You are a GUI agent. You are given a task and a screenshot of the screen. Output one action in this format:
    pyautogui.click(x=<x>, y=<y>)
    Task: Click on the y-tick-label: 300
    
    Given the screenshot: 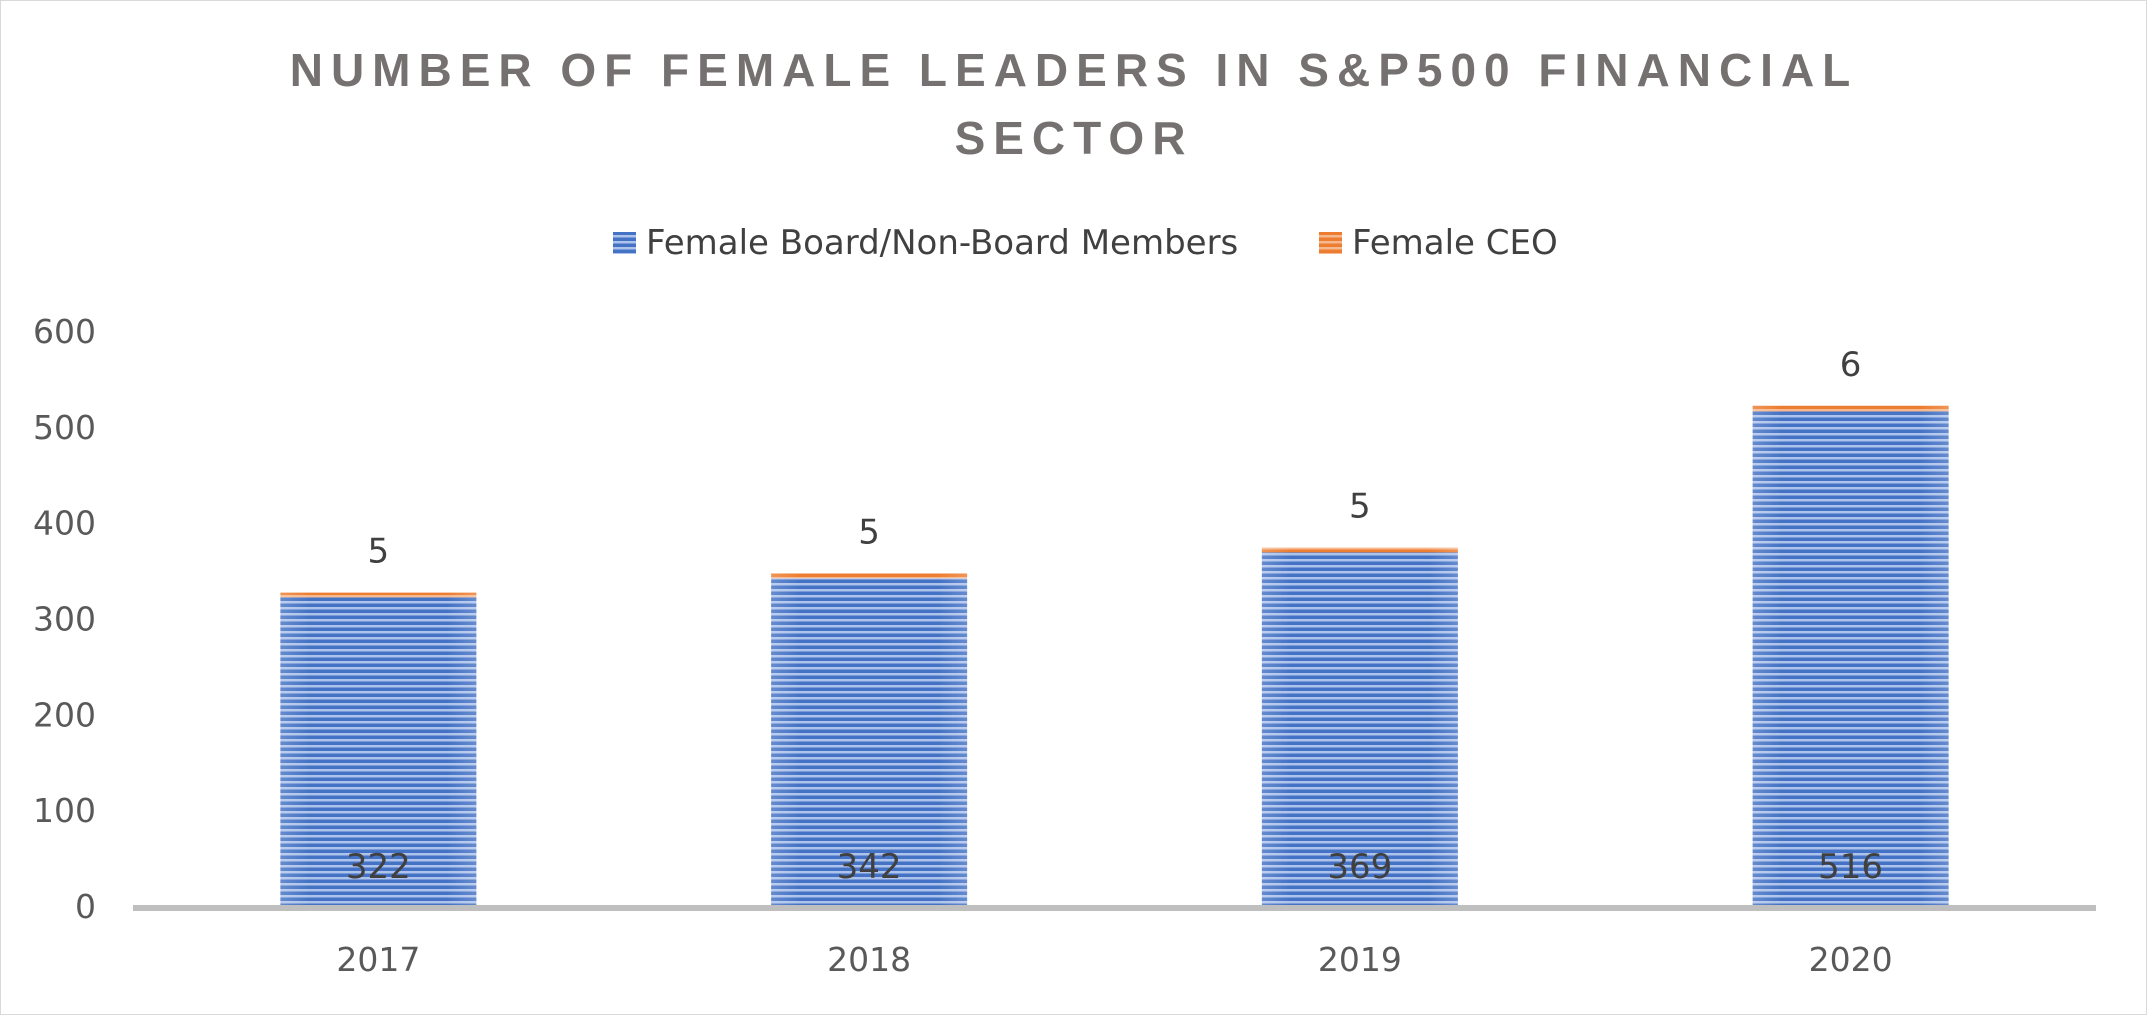 What is the action you would take?
    pyautogui.click(x=64, y=619)
    